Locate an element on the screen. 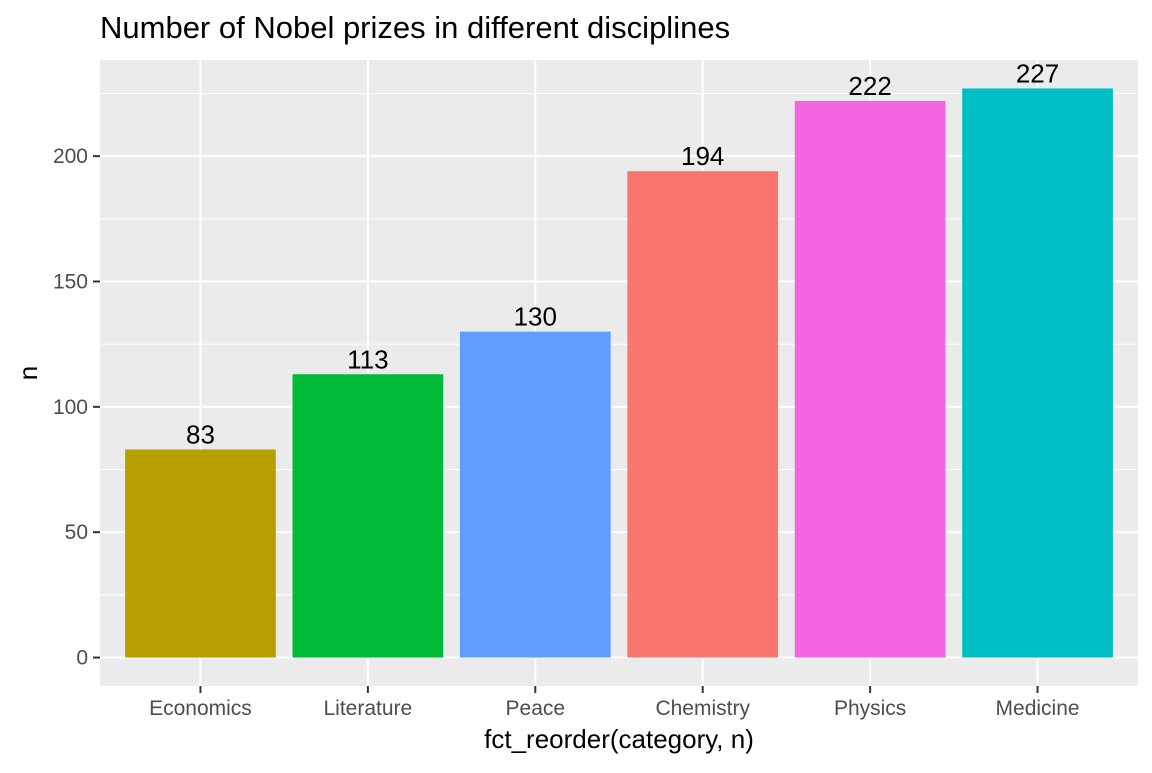  y-axis-title: n is located at coordinates (28, 373).